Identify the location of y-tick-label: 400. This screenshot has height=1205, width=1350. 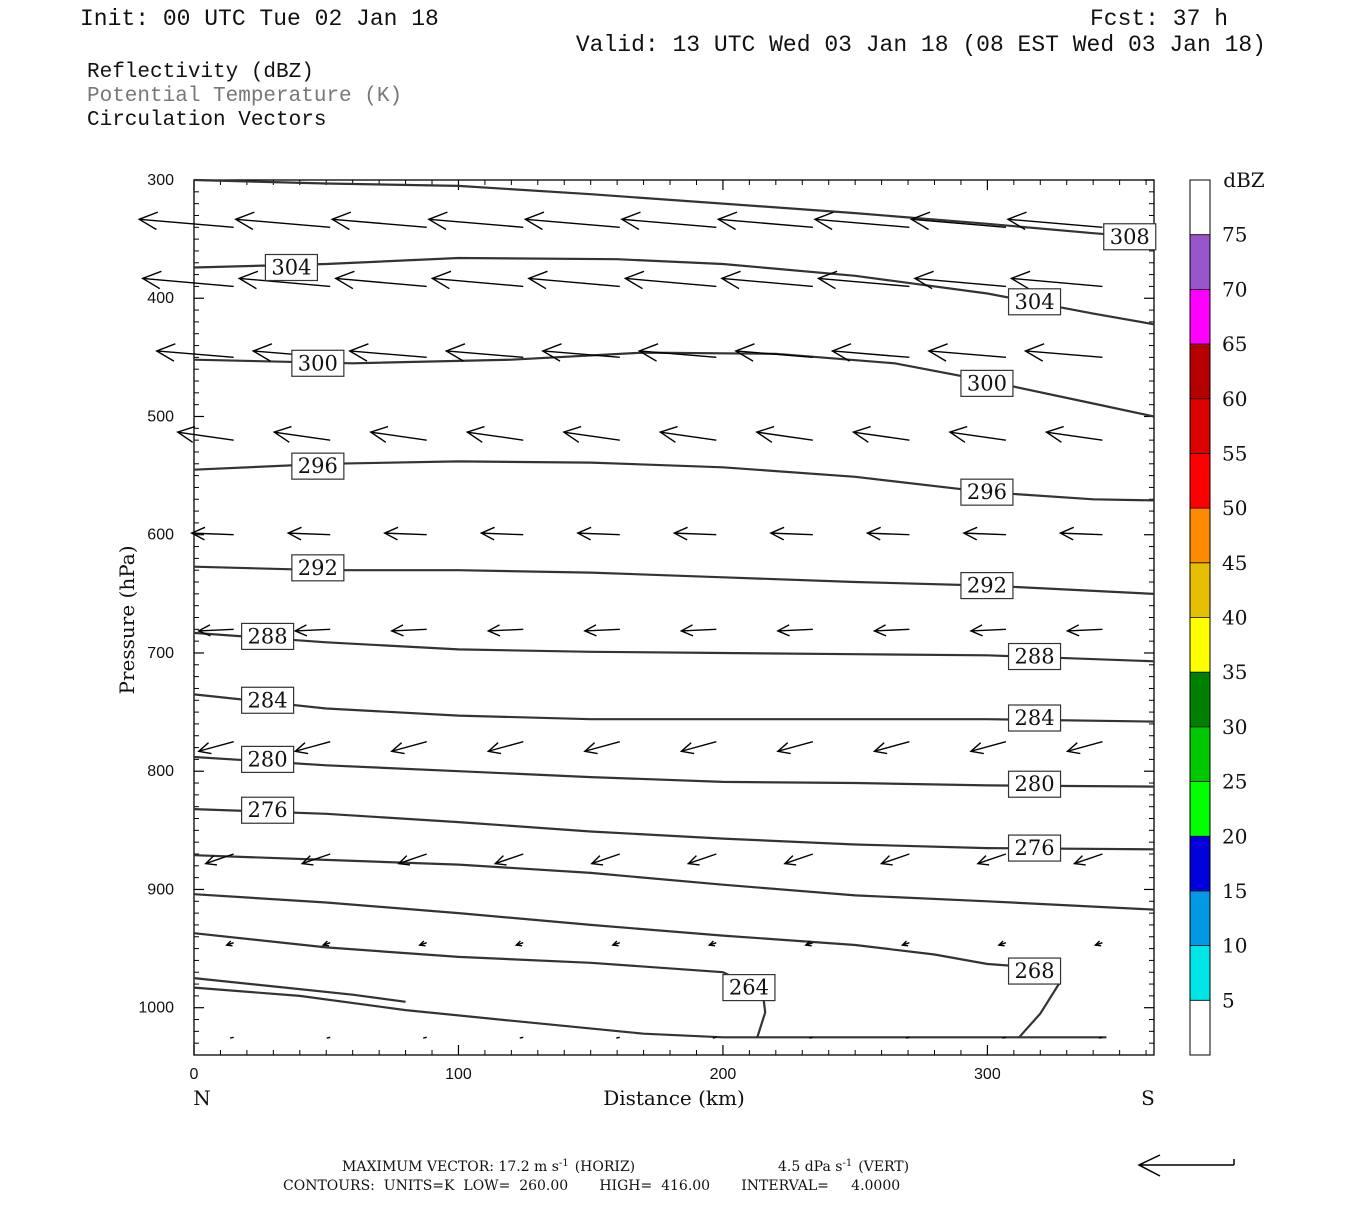
(160, 298).